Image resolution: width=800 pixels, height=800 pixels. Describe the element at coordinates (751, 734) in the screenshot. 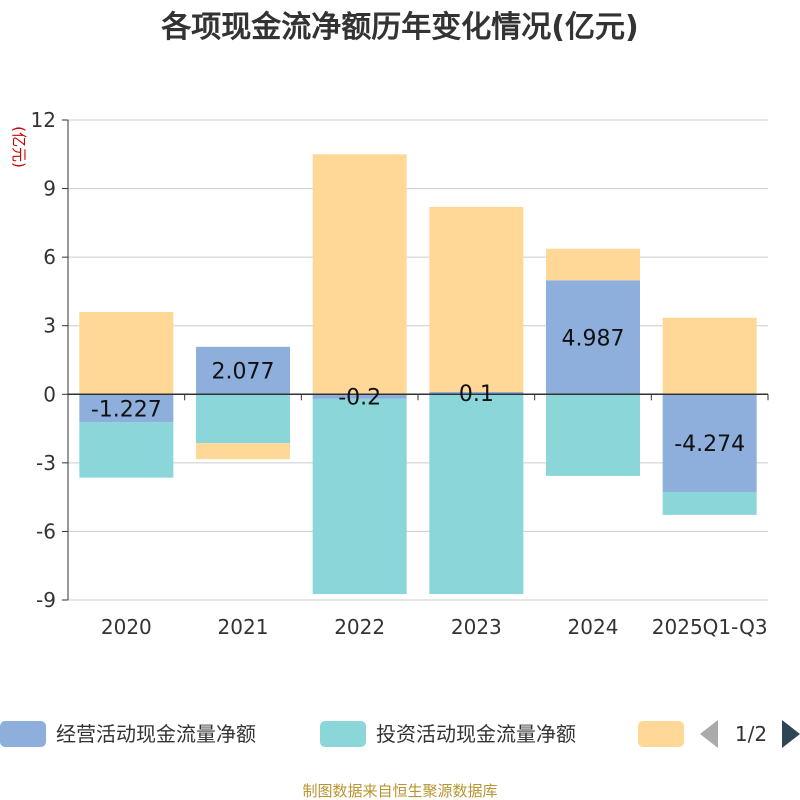

I see `legend-page-indicator: 1/2` at that location.